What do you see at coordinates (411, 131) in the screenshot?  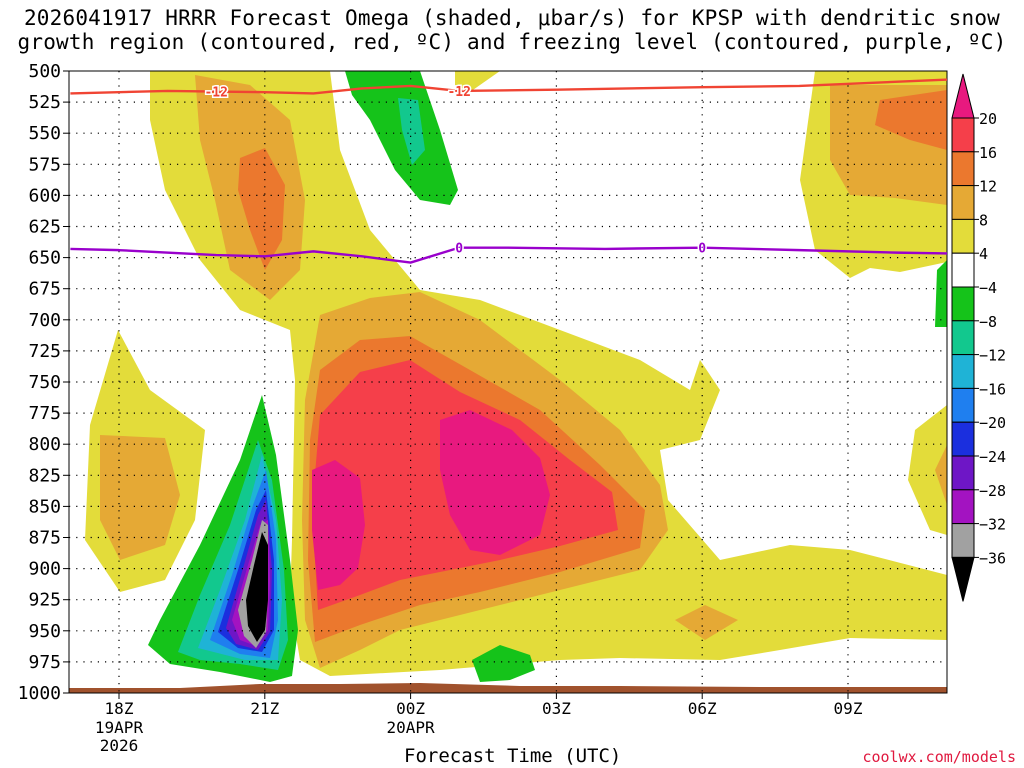 I see `omega-fill-neg12-upper` at bounding box center [411, 131].